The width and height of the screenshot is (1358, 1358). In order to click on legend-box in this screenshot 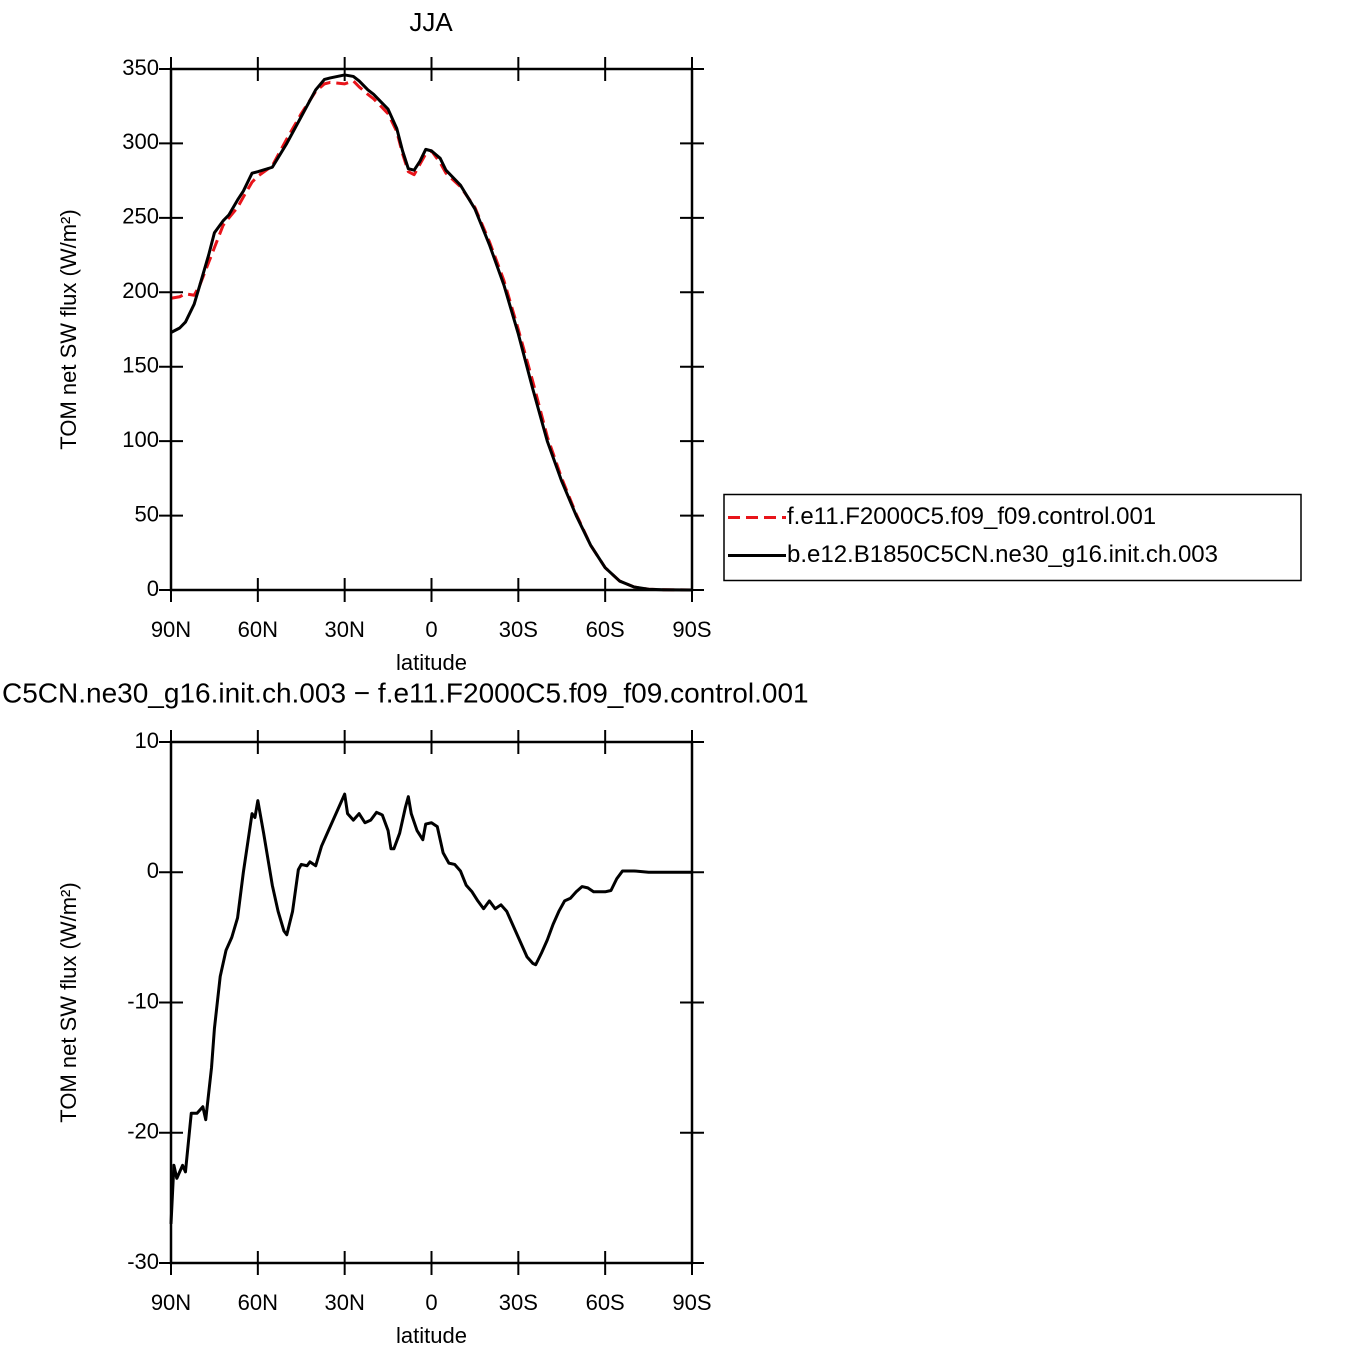, I will do `click(1012, 537)`.